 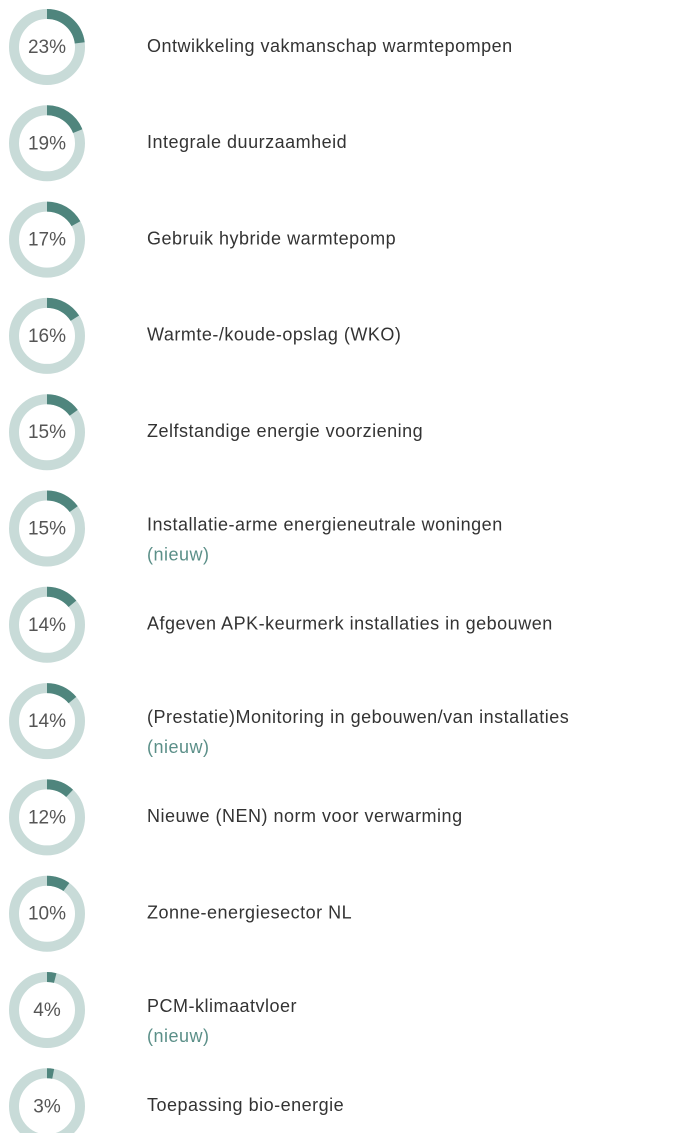 I want to click on item-label: PCM-klimaatvloer, so click(x=222, y=1006).